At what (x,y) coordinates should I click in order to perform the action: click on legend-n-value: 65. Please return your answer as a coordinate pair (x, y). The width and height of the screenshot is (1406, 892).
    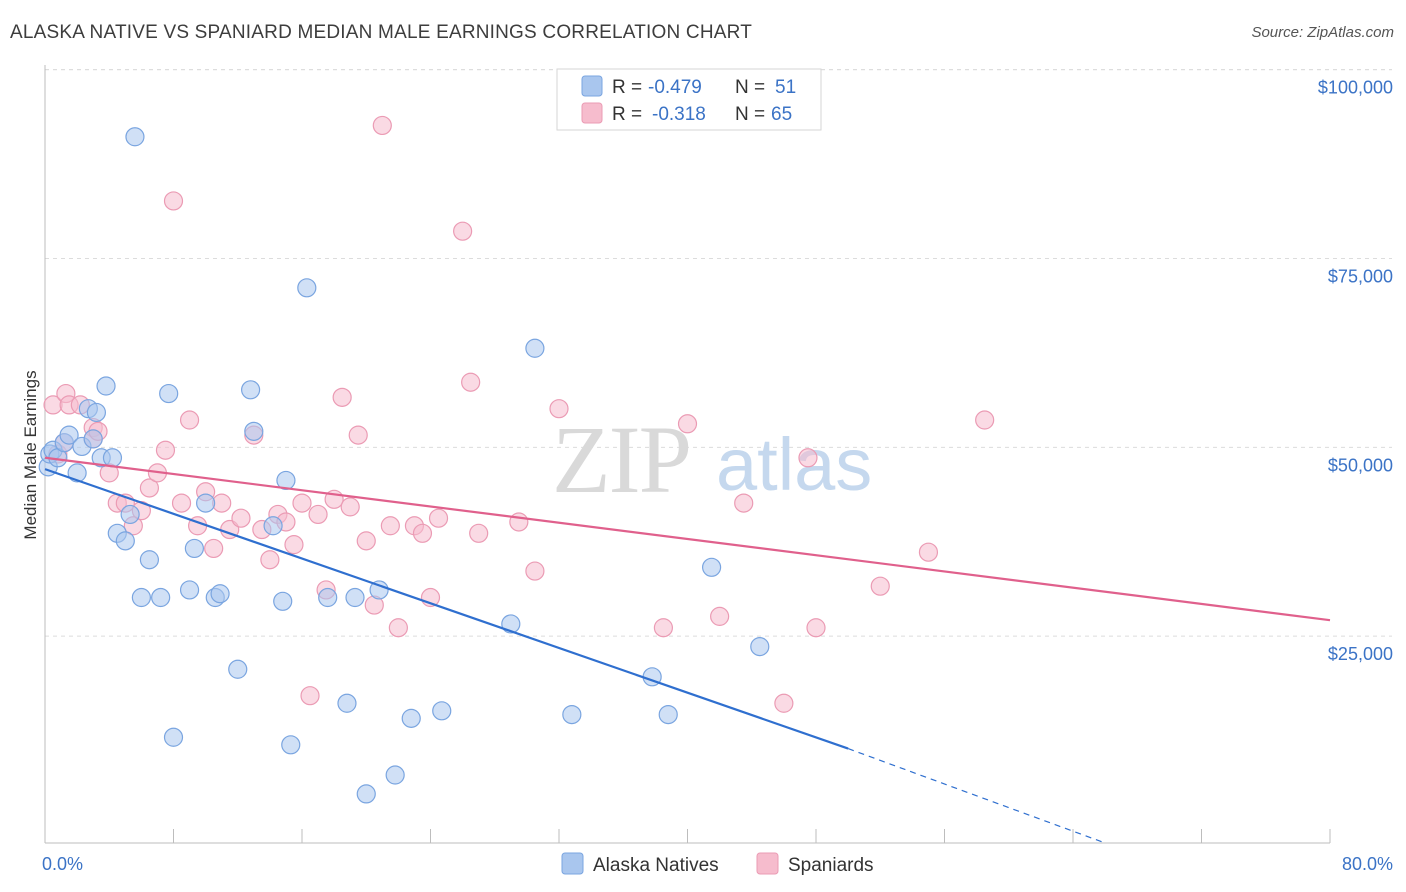
    Looking at the image, I should click on (781, 114).